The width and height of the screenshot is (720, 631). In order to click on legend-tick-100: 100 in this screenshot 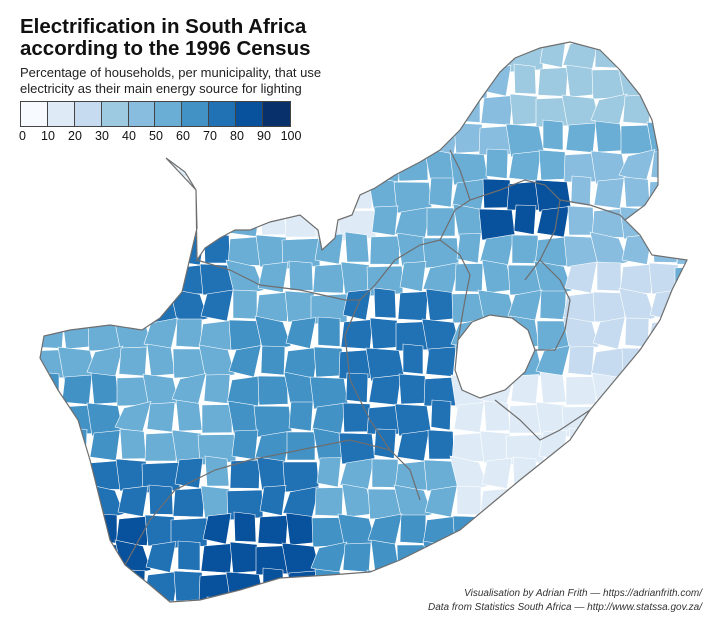, I will do `click(291, 136)`.